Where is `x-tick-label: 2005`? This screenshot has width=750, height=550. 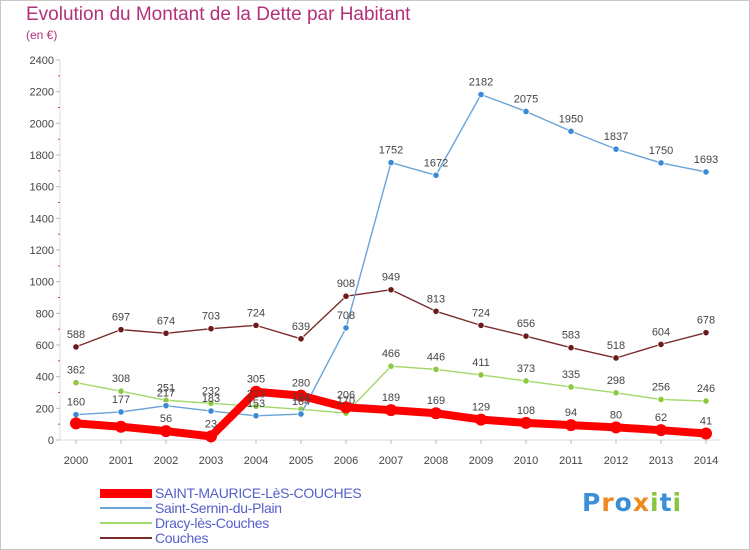
x-tick-label: 2005 is located at coordinates (301, 461).